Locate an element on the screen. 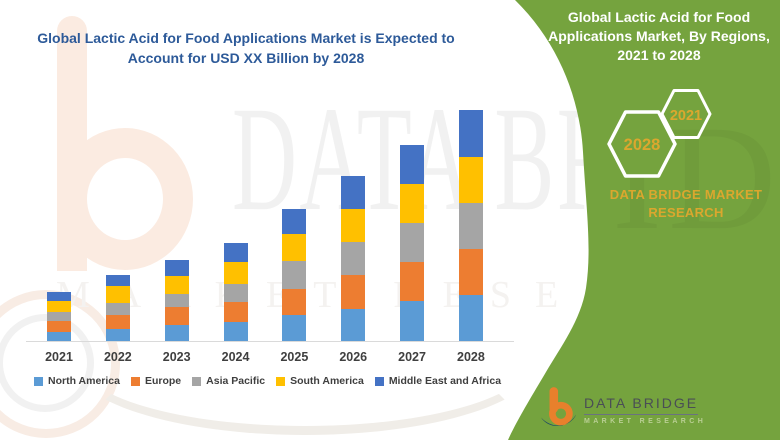 The width and height of the screenshot is (780, 440). legend-item: North America is located at coordinates (77, 381).